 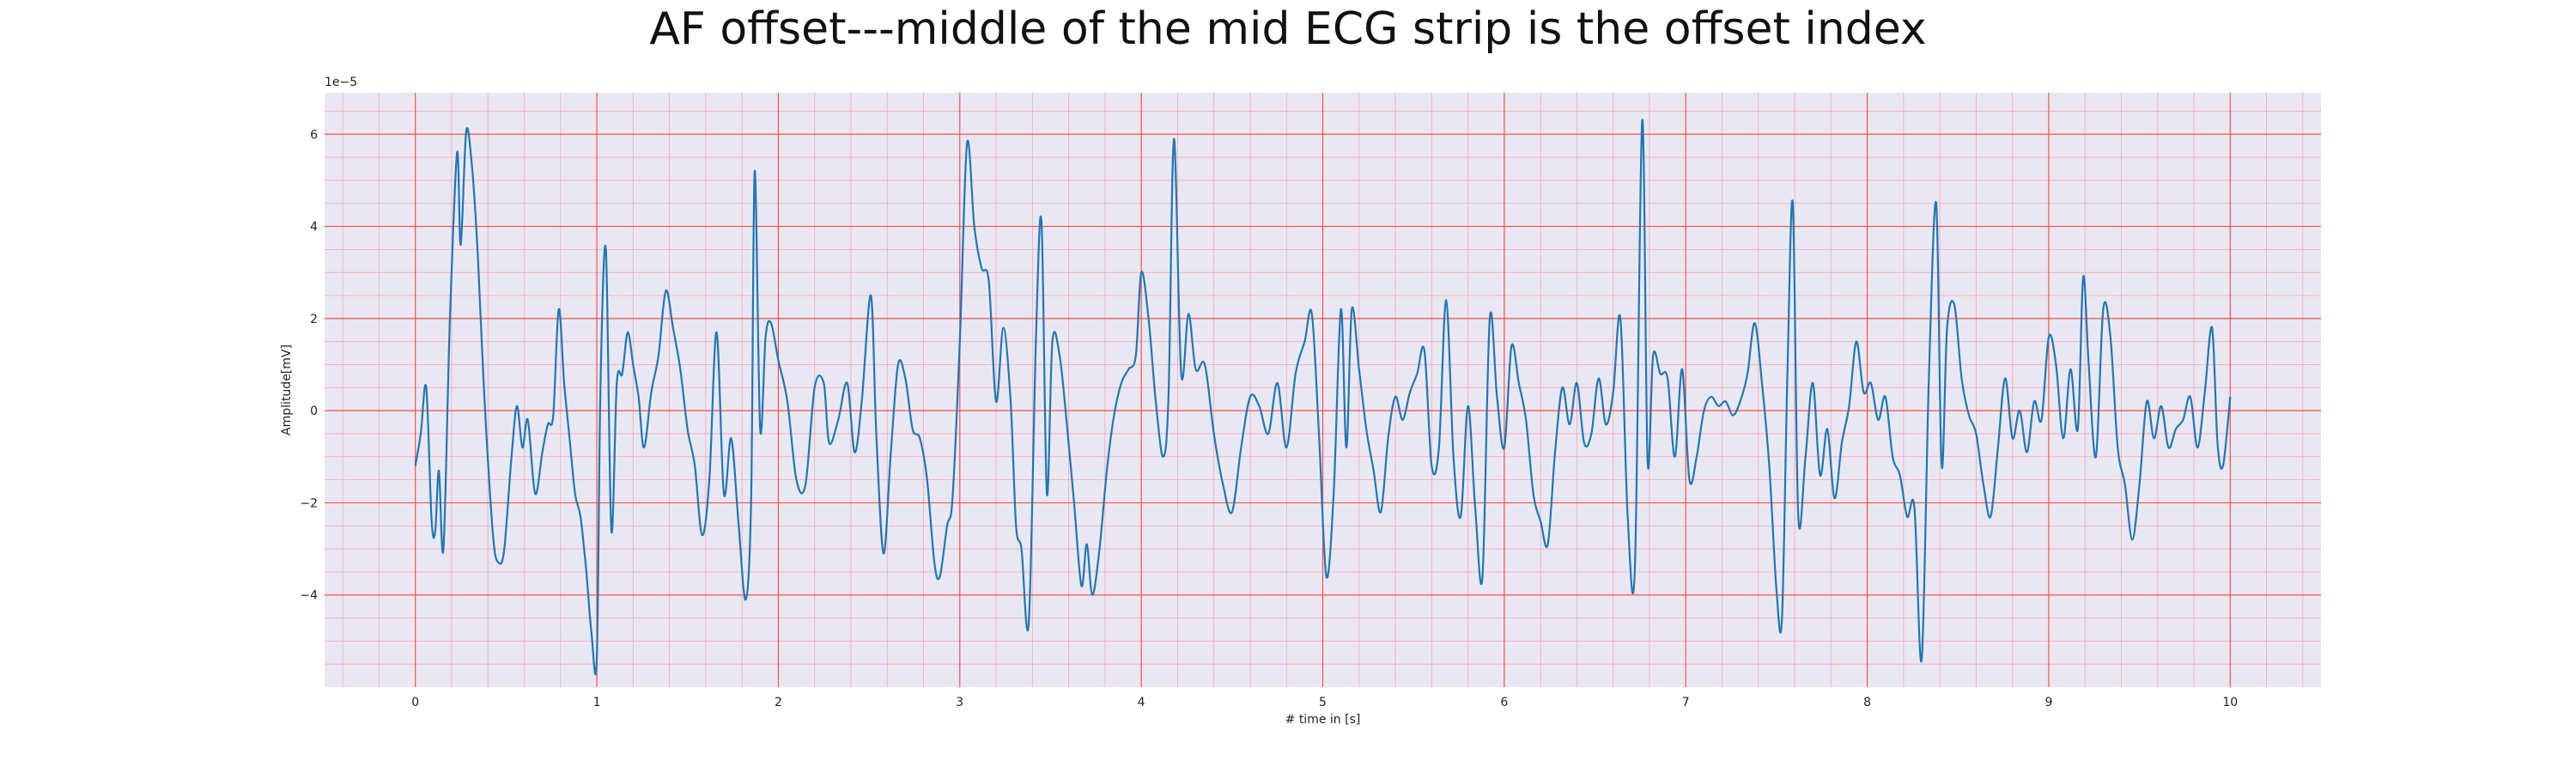 I want to click on x-tick-labels: 0 1 2 3 4 5 6 7 8 9 10, so click(x=1324, y=702).